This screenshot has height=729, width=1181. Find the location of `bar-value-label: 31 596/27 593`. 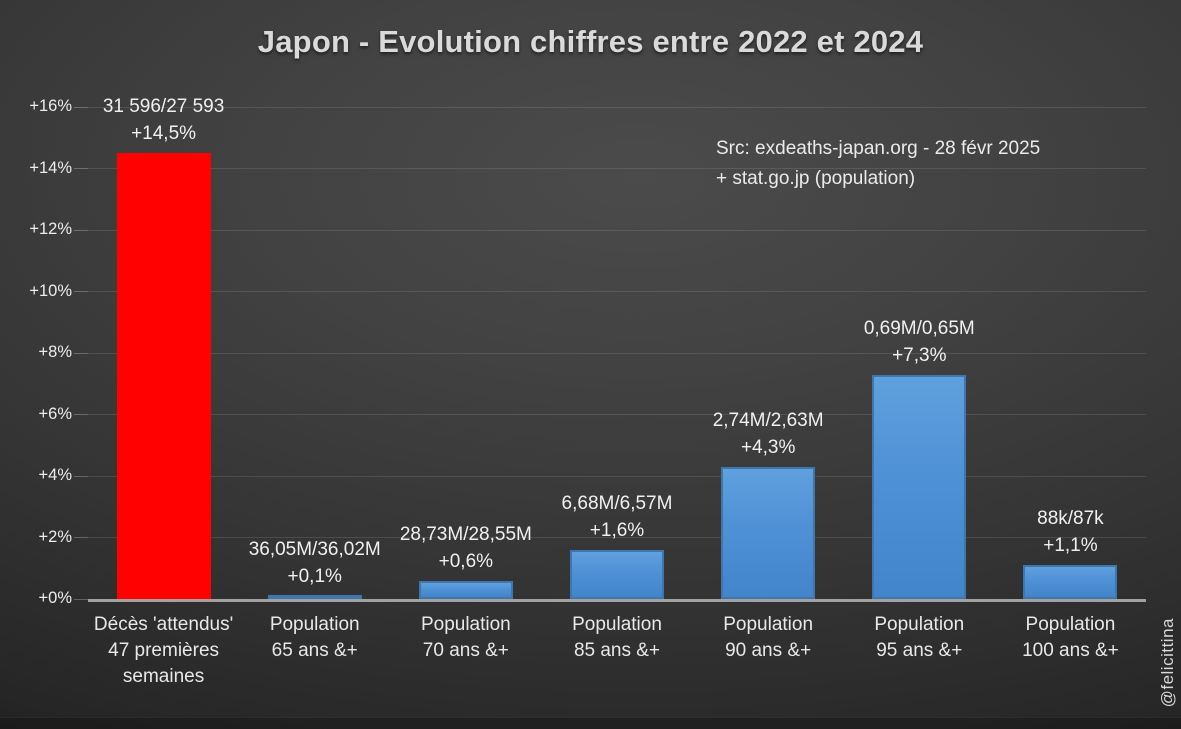

bar-value-label: 31 596/27 593 is located at coordinates (163, 107).